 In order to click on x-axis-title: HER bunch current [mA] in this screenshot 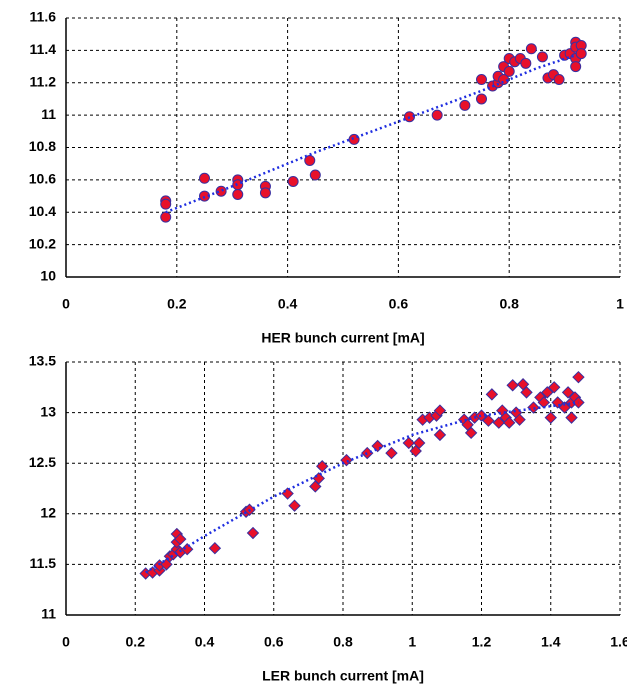, I will do `click(342, 338)`.